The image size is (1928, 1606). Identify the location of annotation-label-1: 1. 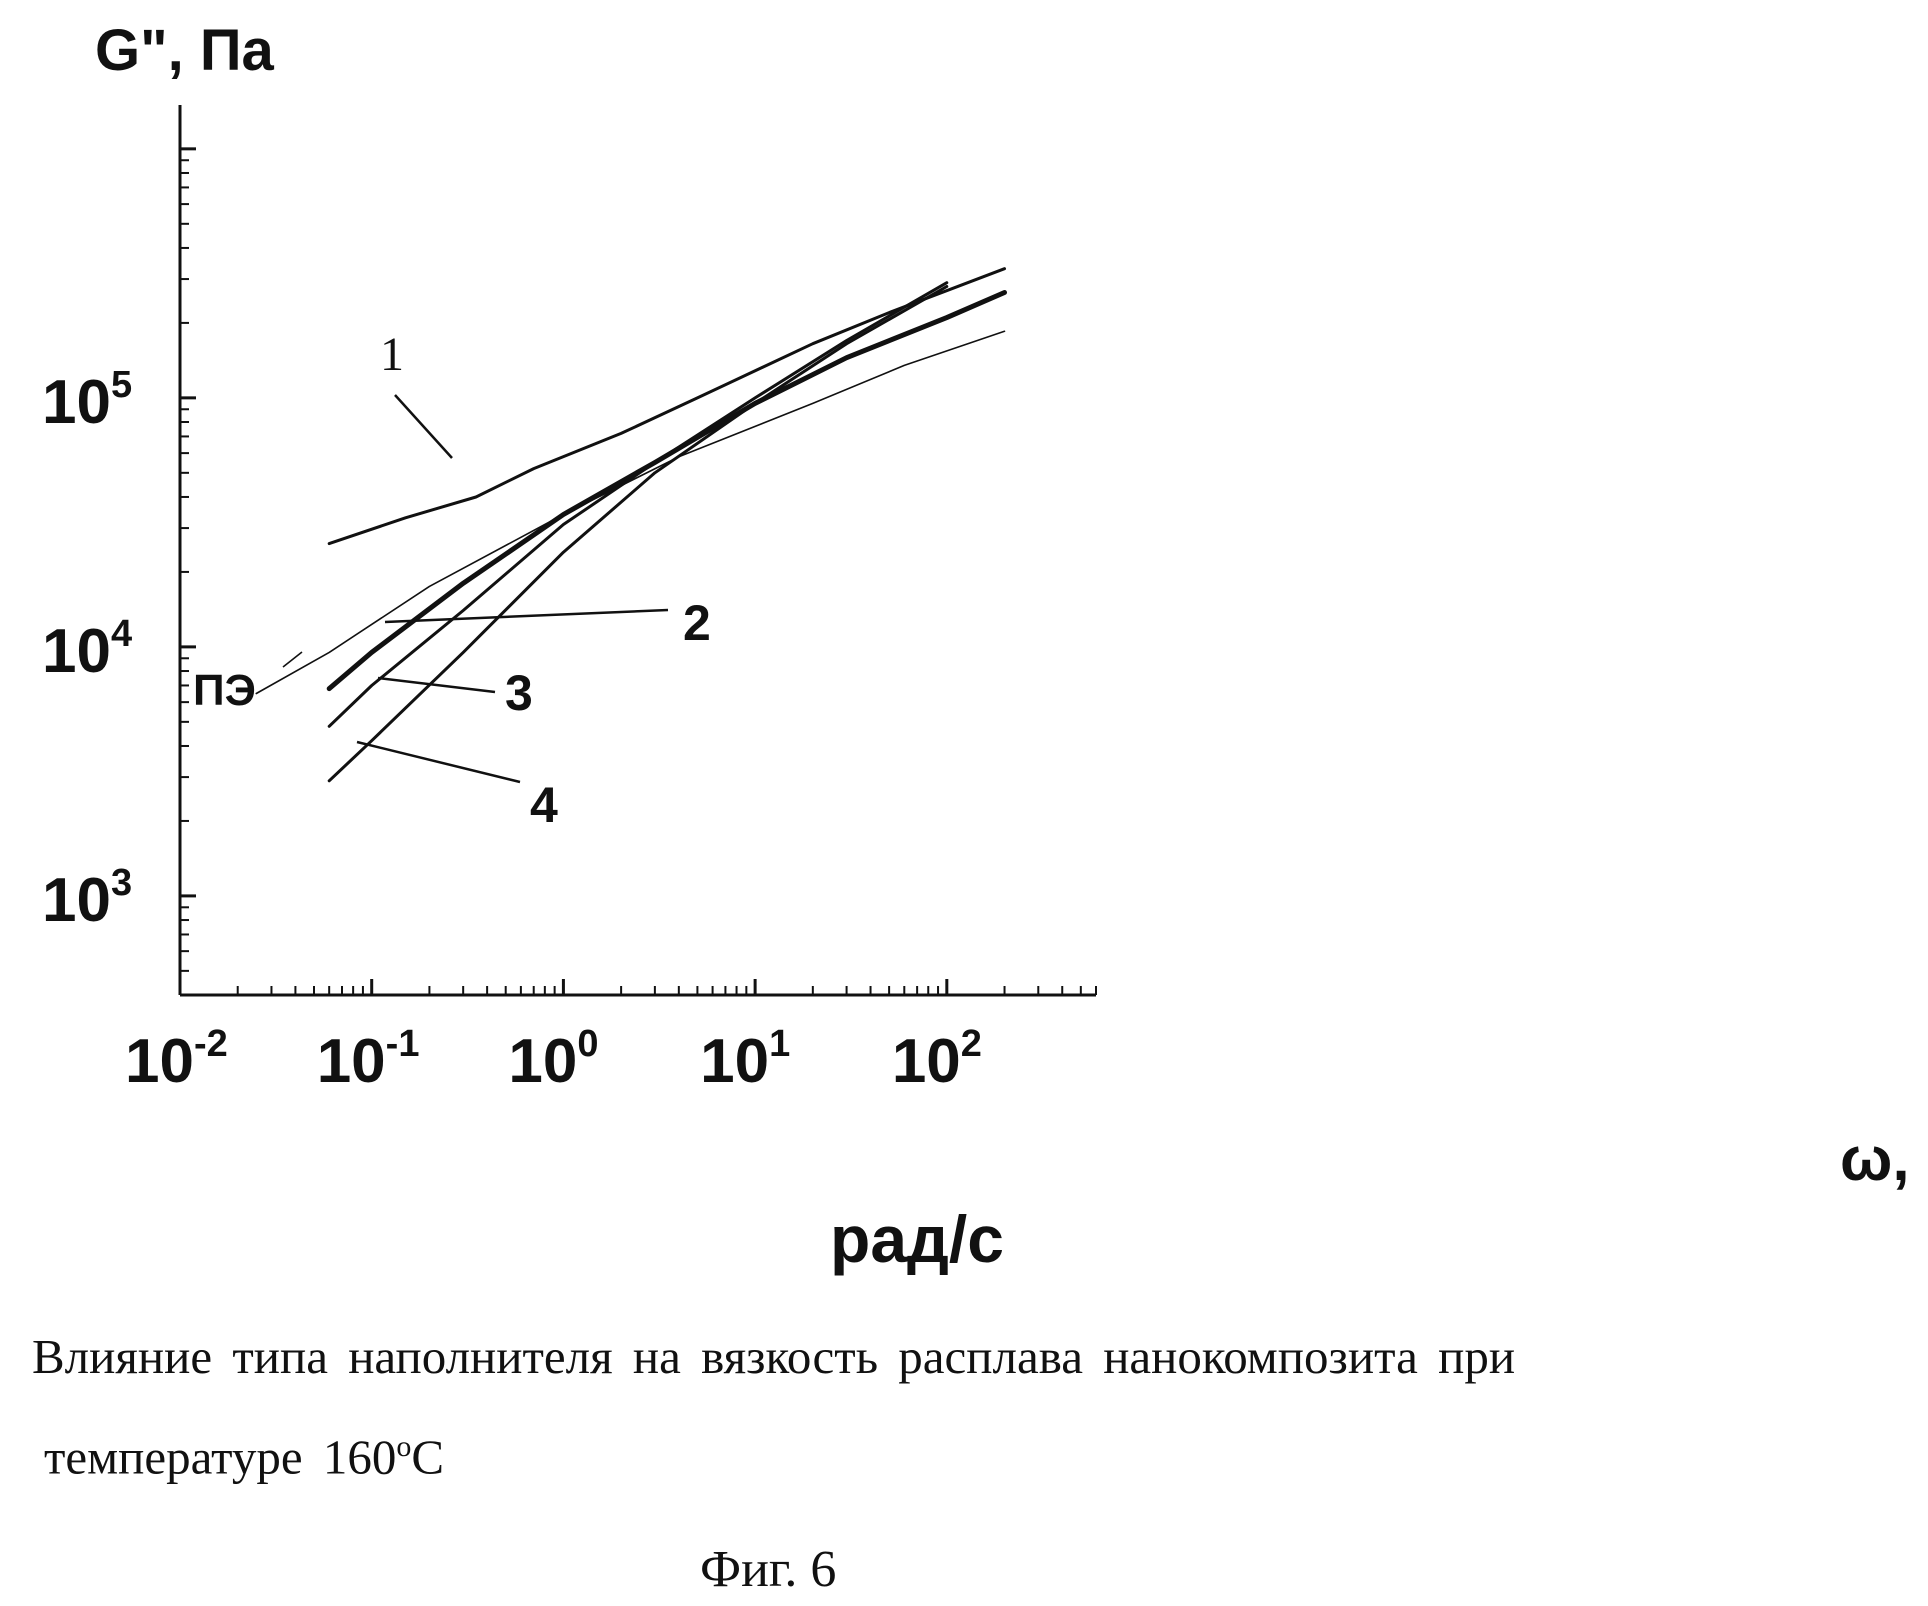
(392, 354).